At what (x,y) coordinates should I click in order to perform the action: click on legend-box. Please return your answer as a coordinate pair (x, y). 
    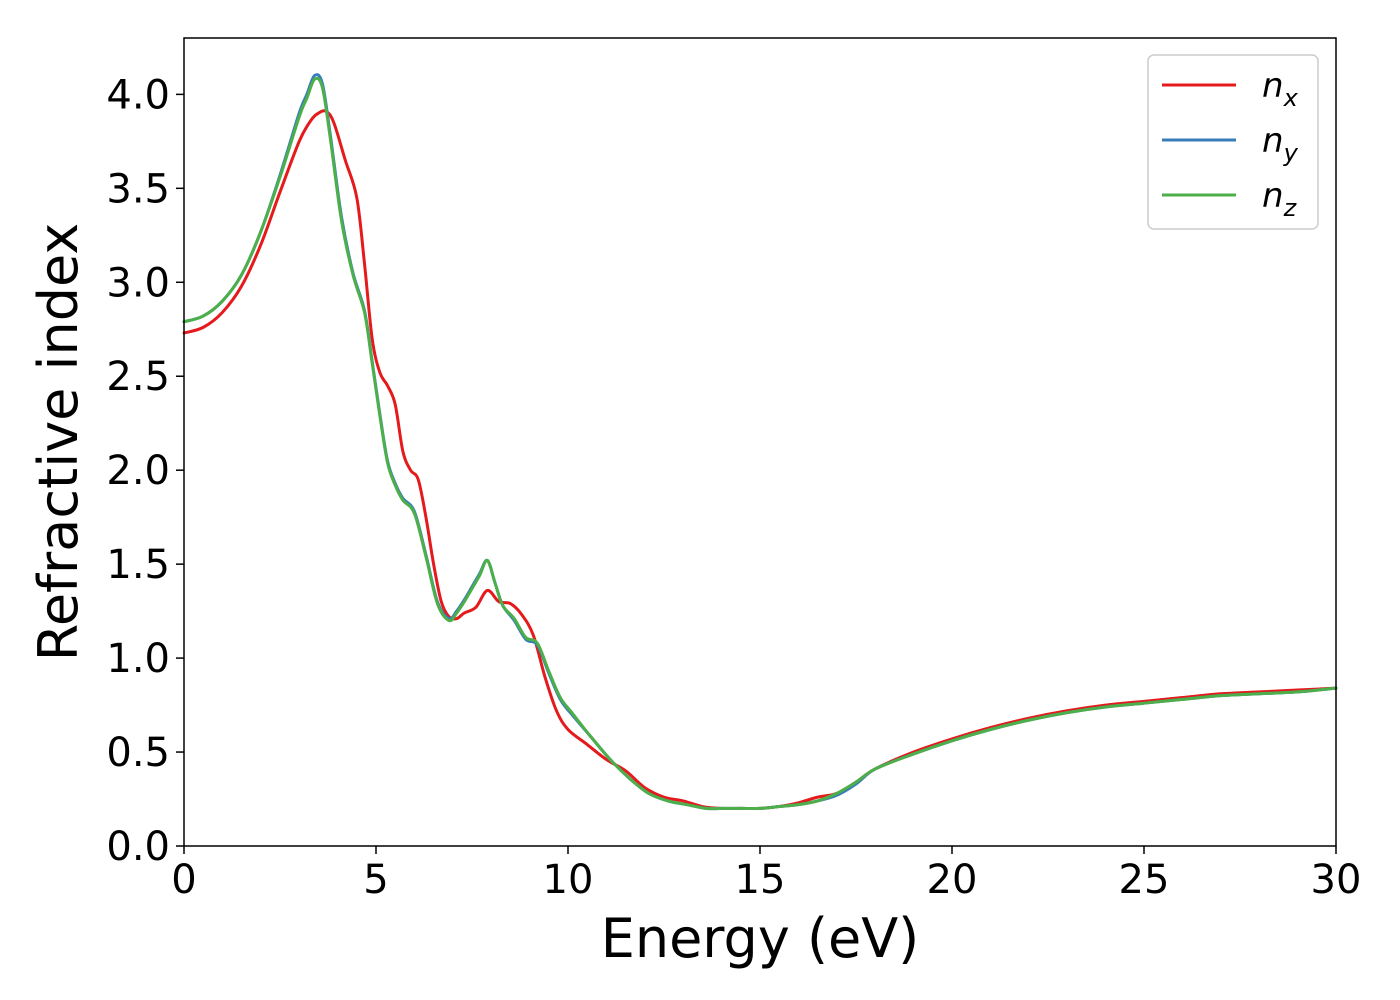
    Looking at the image, I should click on (1233, 142).